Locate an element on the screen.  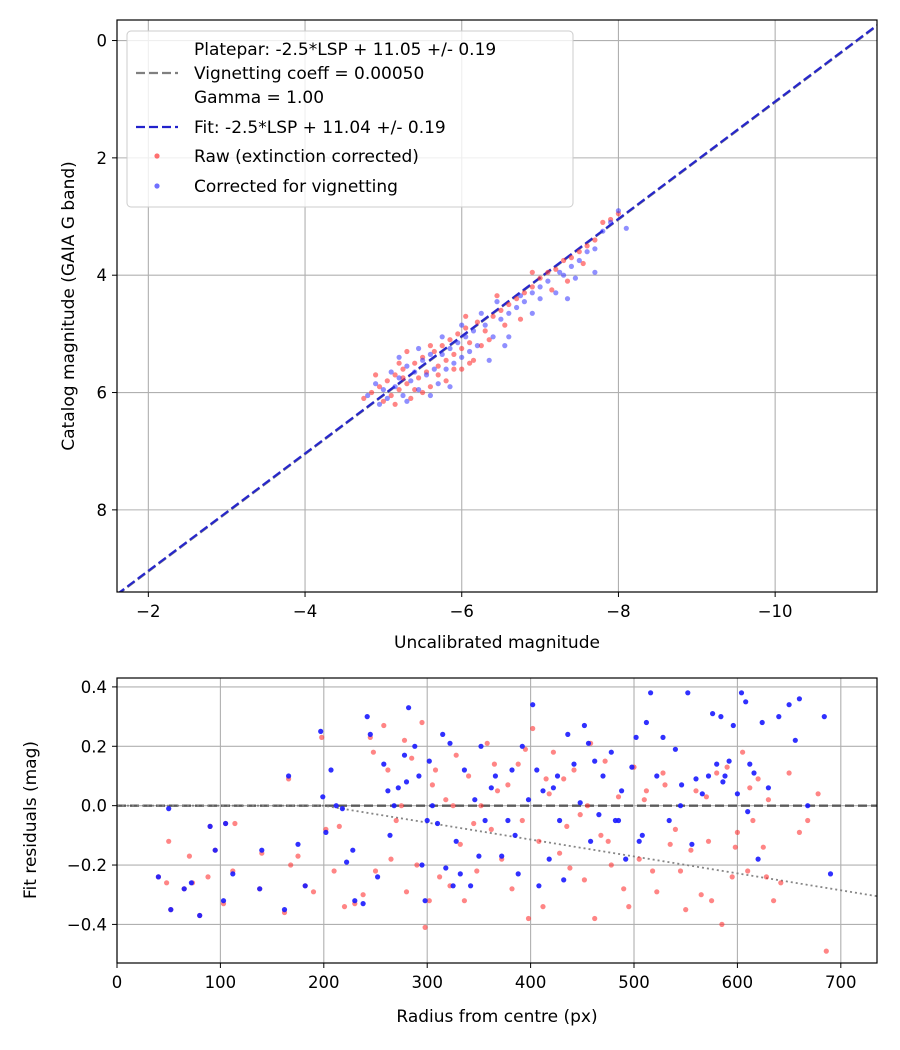
x-tick-label: −10 is located at coordinates (775, 611).